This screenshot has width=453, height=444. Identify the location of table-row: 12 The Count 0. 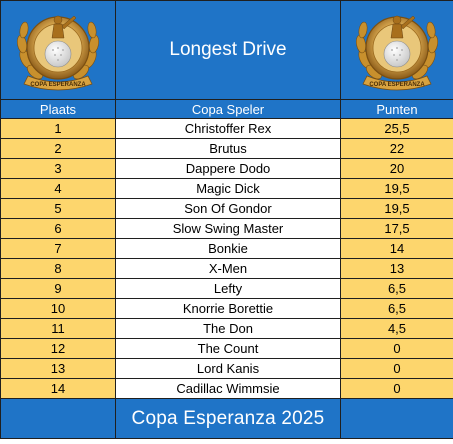
(226, 348).